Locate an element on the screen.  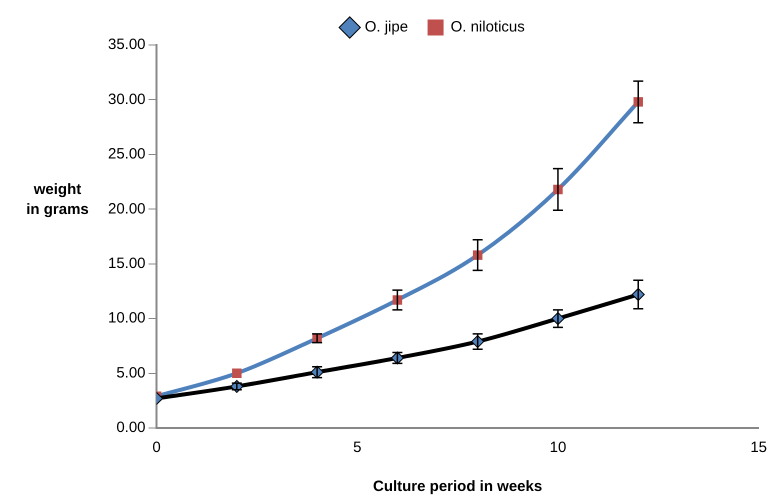
y-tick-label: 10.00 is located at coordinates (127, 318).